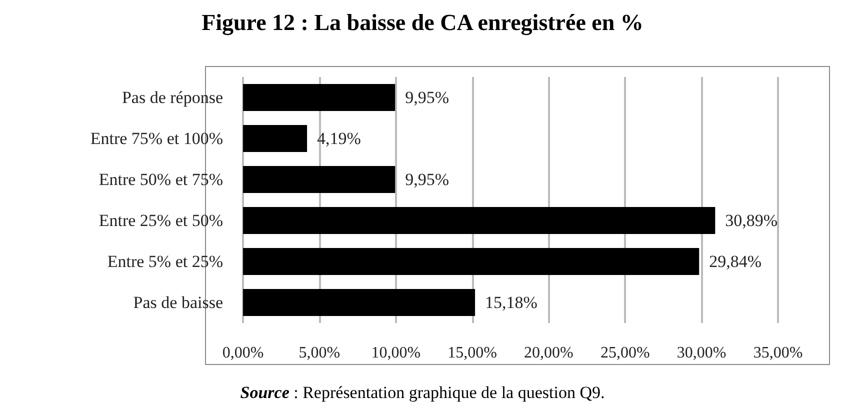  Describe the element at coordinates (701, 353) in the screenshot. I see `x-tick-label: 30,00%` at that location.